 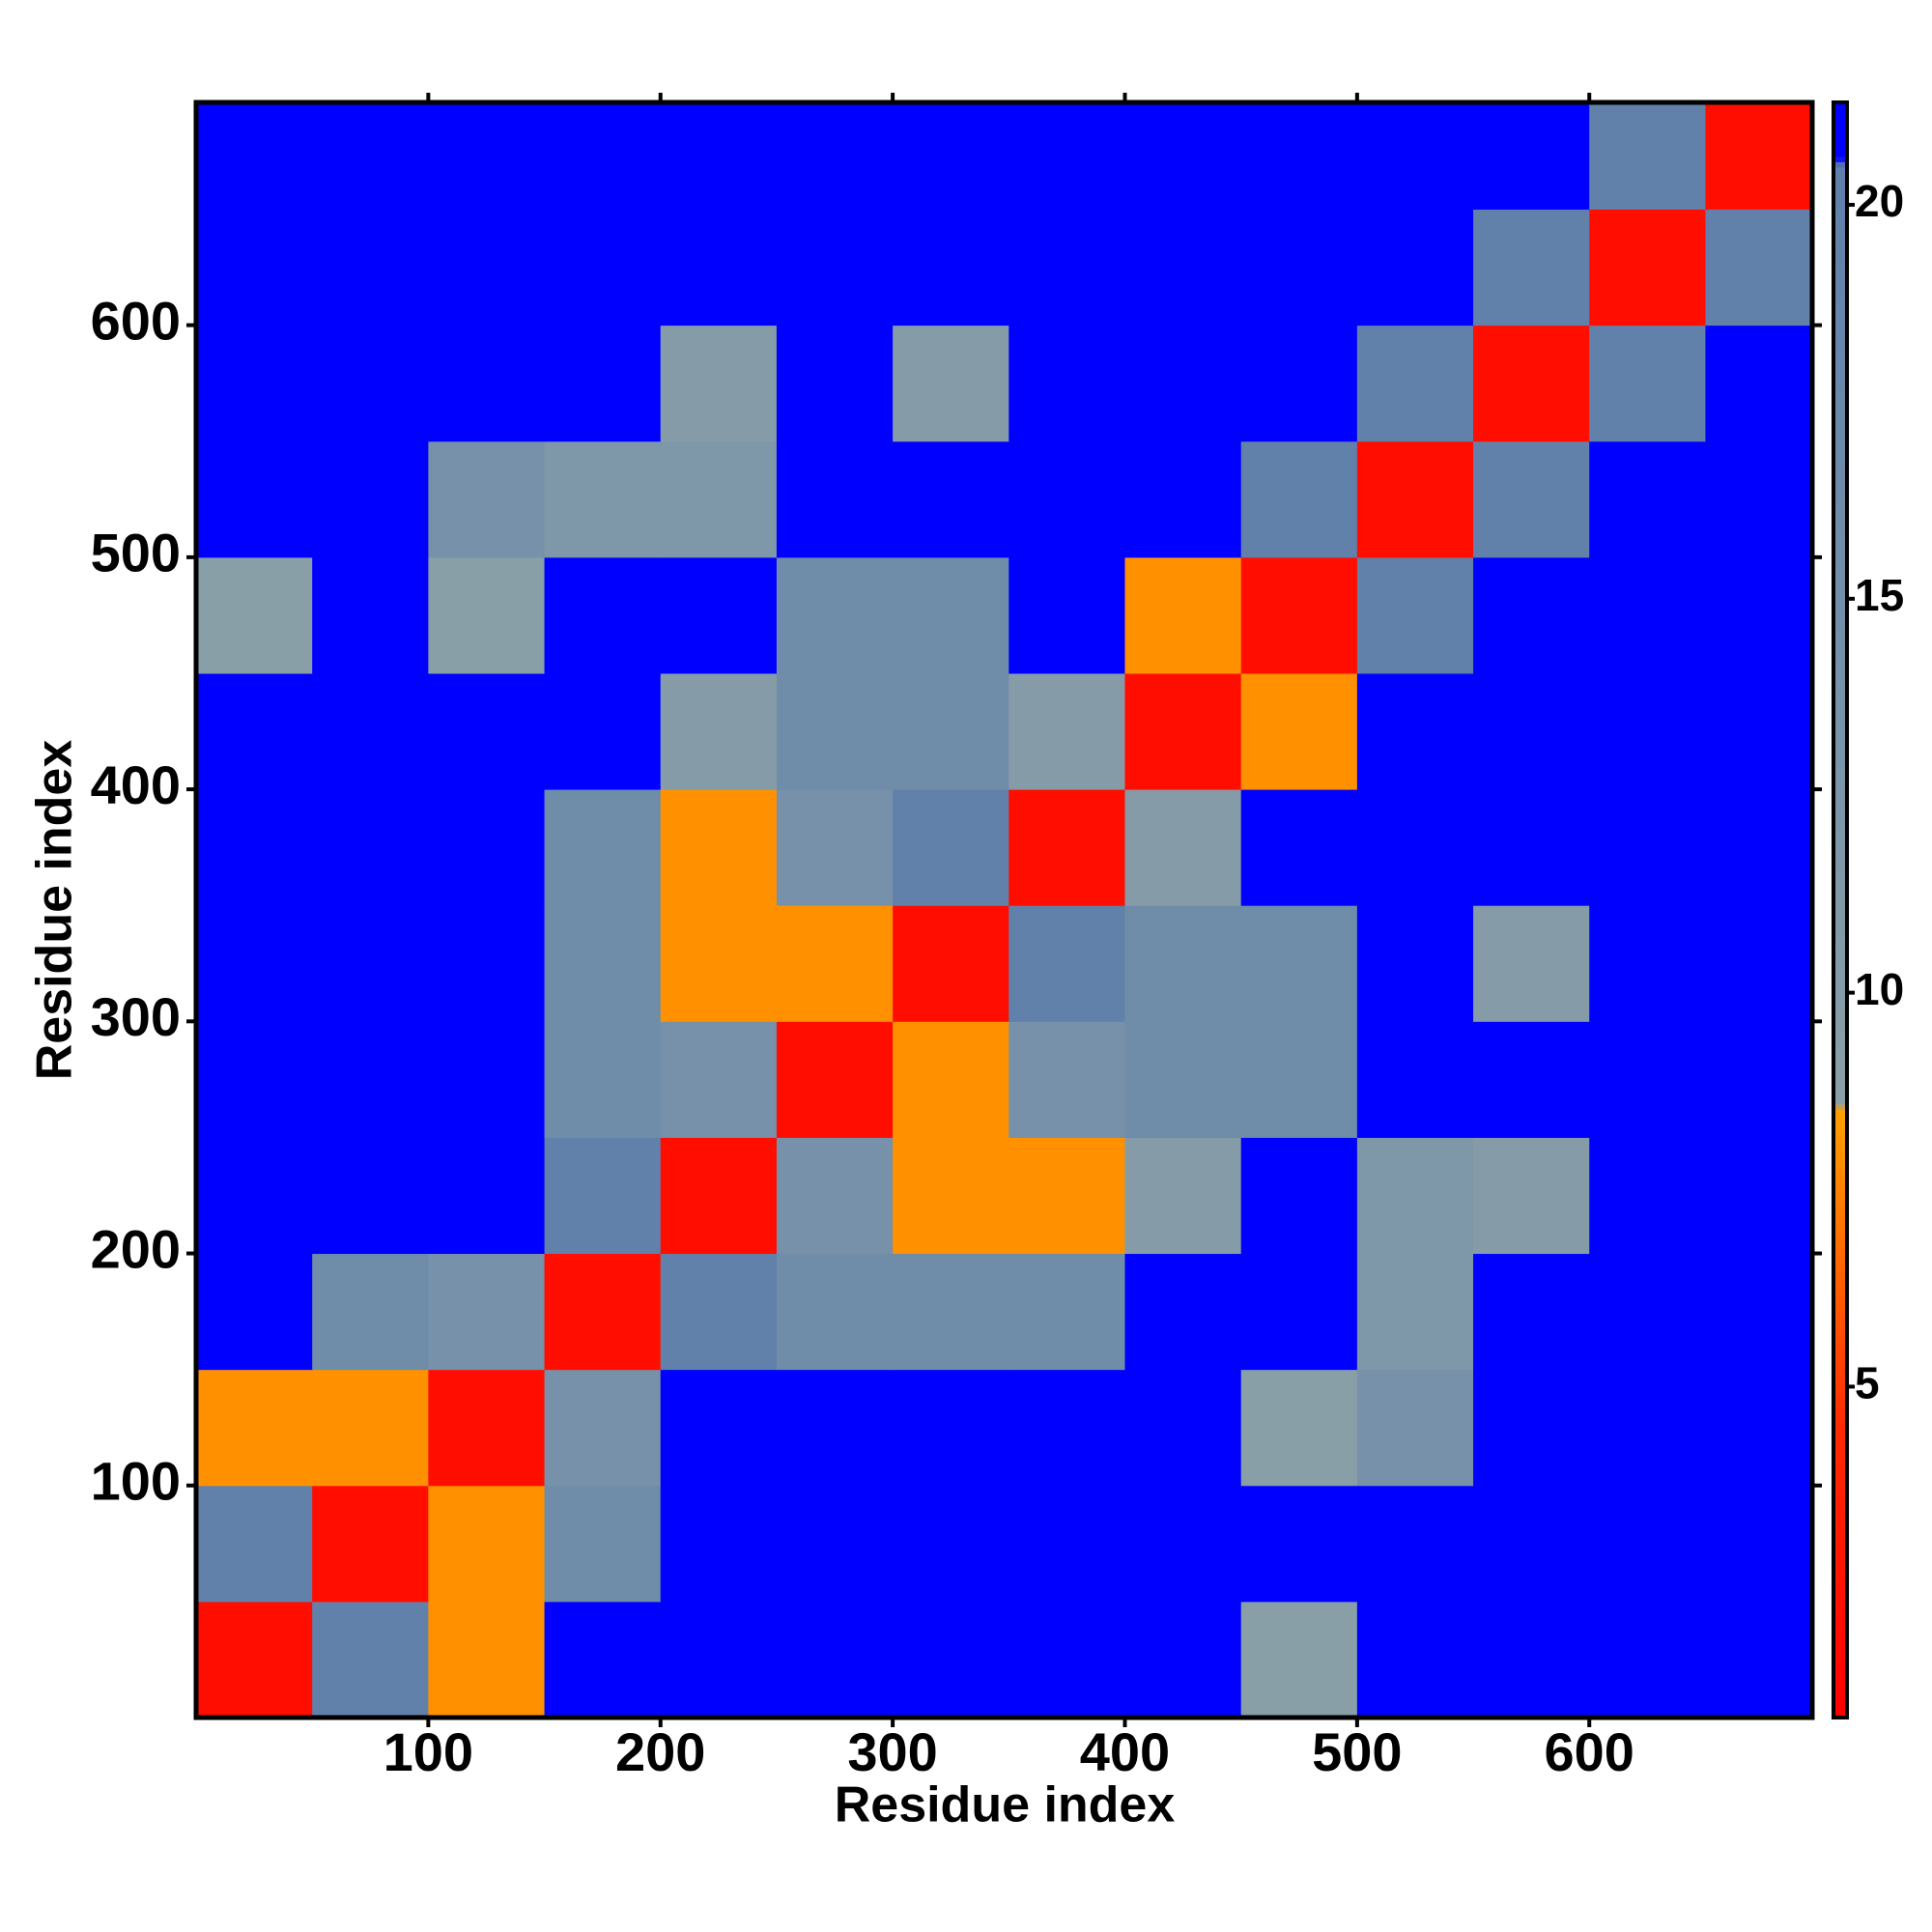 I want to click on colorbar-tick-label: 20, so click(x=1879, y=201).